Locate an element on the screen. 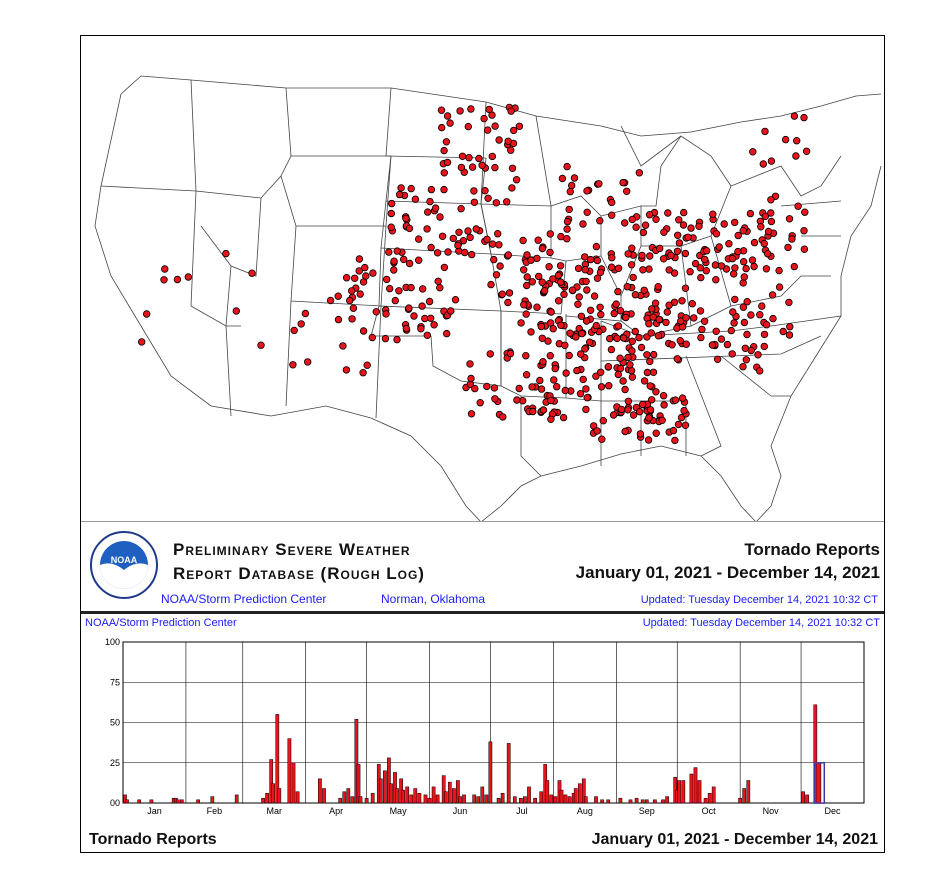  histogram-org: NOAA/Storm Prediction Center is located at coordinates (161, 623).